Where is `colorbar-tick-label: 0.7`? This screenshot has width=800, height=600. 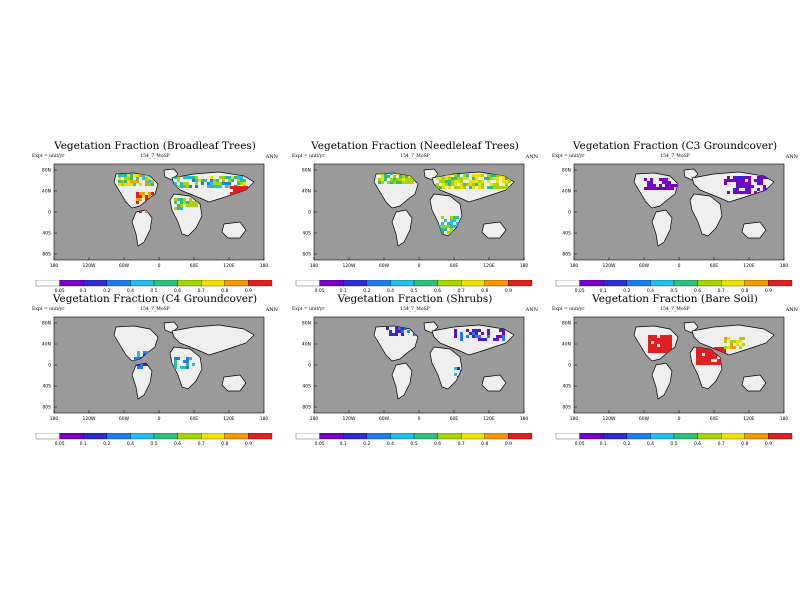
colorbar-tick-label: 0.7 is located at coordinates (721, 291).